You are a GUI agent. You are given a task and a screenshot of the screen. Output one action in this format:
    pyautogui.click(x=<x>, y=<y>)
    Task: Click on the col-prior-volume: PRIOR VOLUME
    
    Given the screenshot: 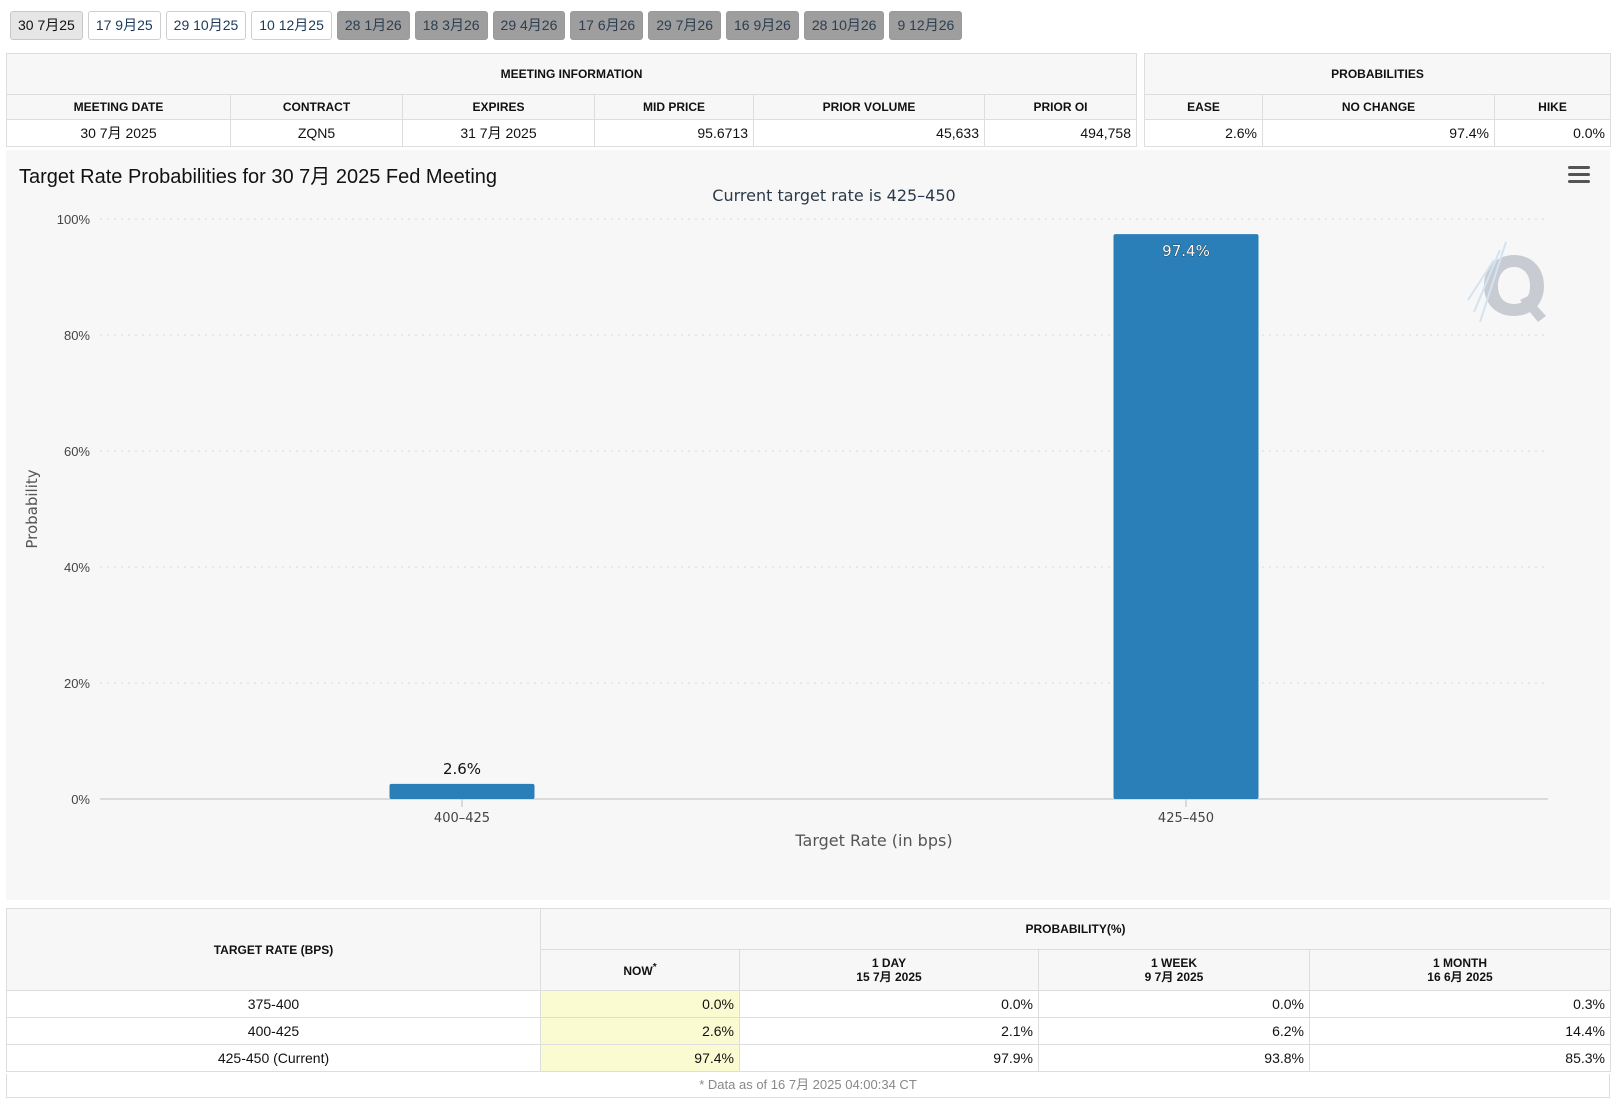 What is the action you would take?
    pyautogui.click(x=869, y=107)
    